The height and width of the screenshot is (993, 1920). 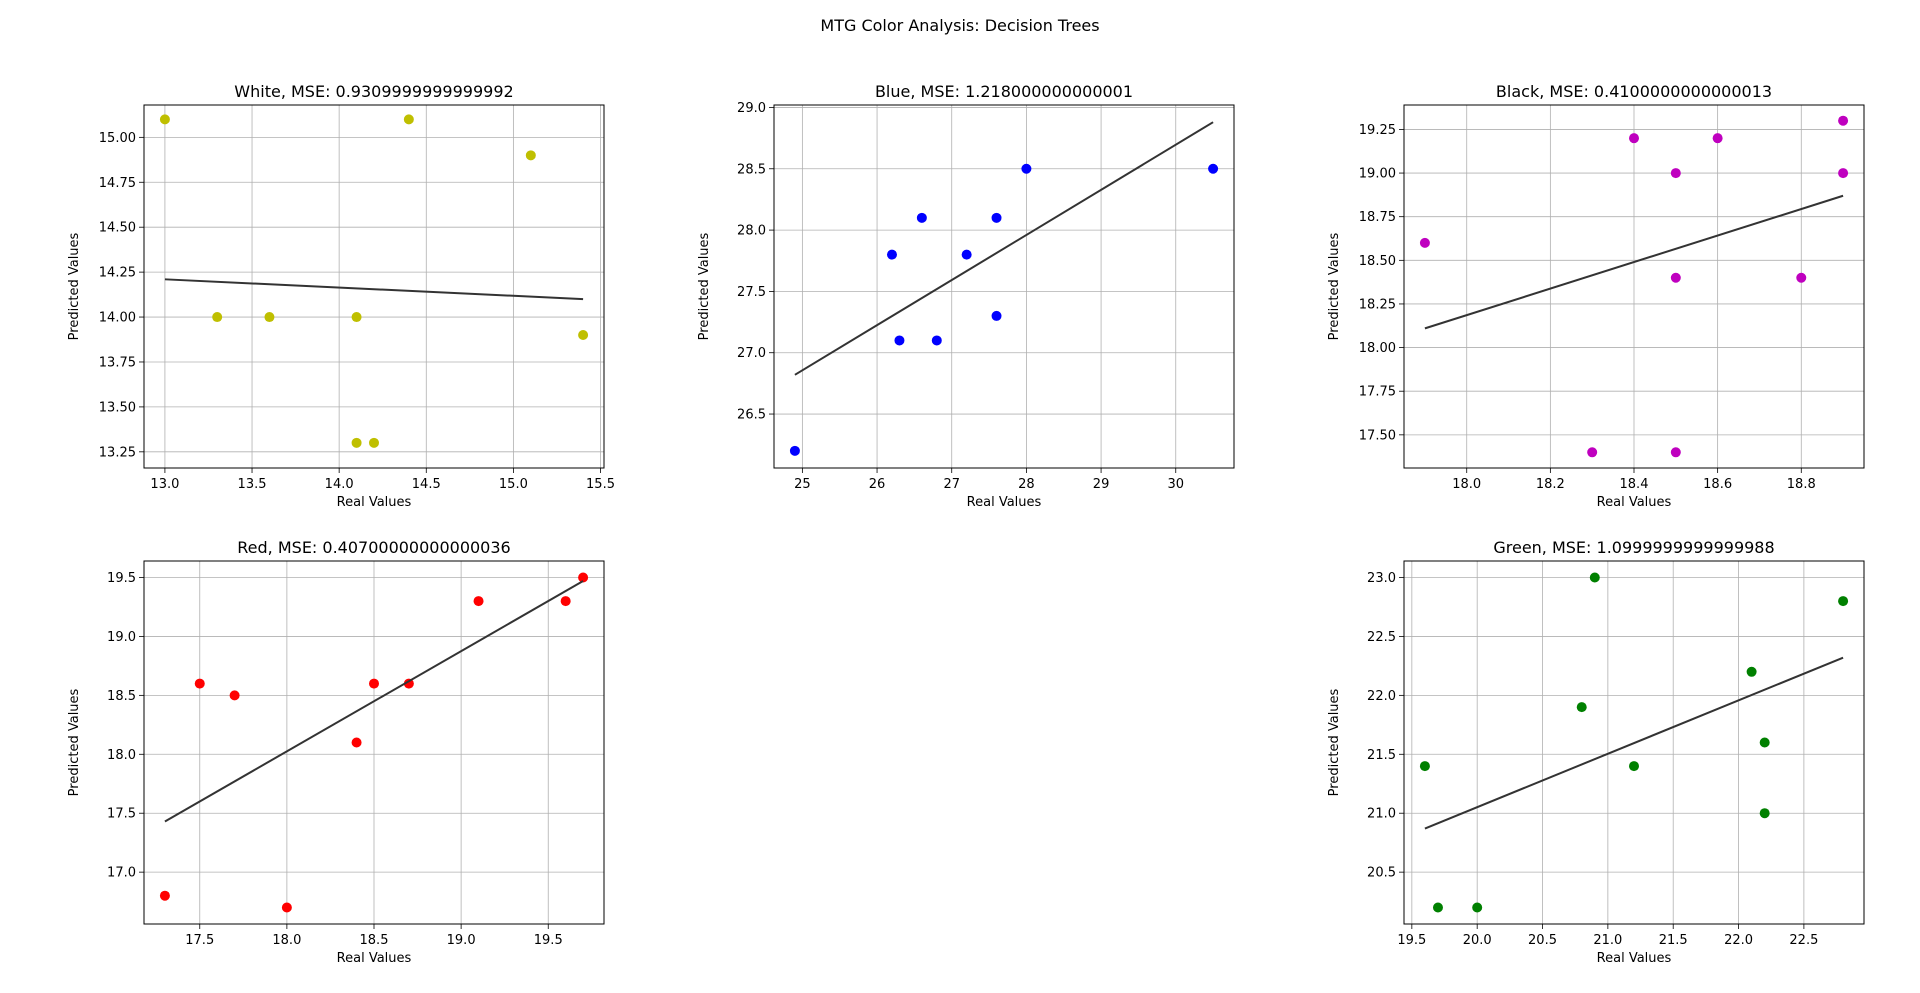 What do you see at coordinates (117, 228) in the screenshot?
I see `y-tick-label: 14.50` at bounding box center [117, 228].